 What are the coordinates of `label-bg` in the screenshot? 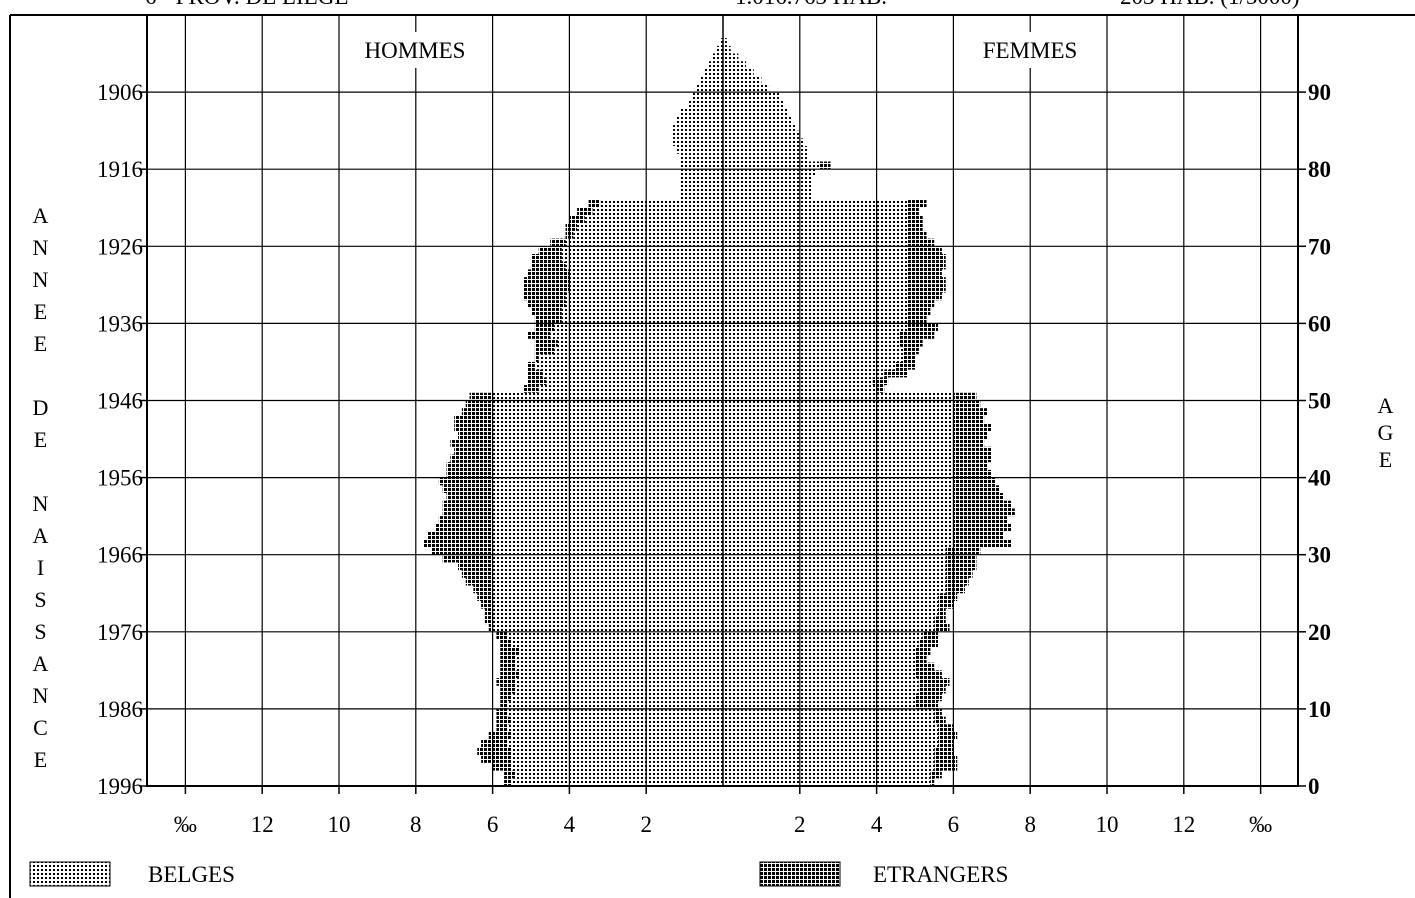 It's located at (415, 50).